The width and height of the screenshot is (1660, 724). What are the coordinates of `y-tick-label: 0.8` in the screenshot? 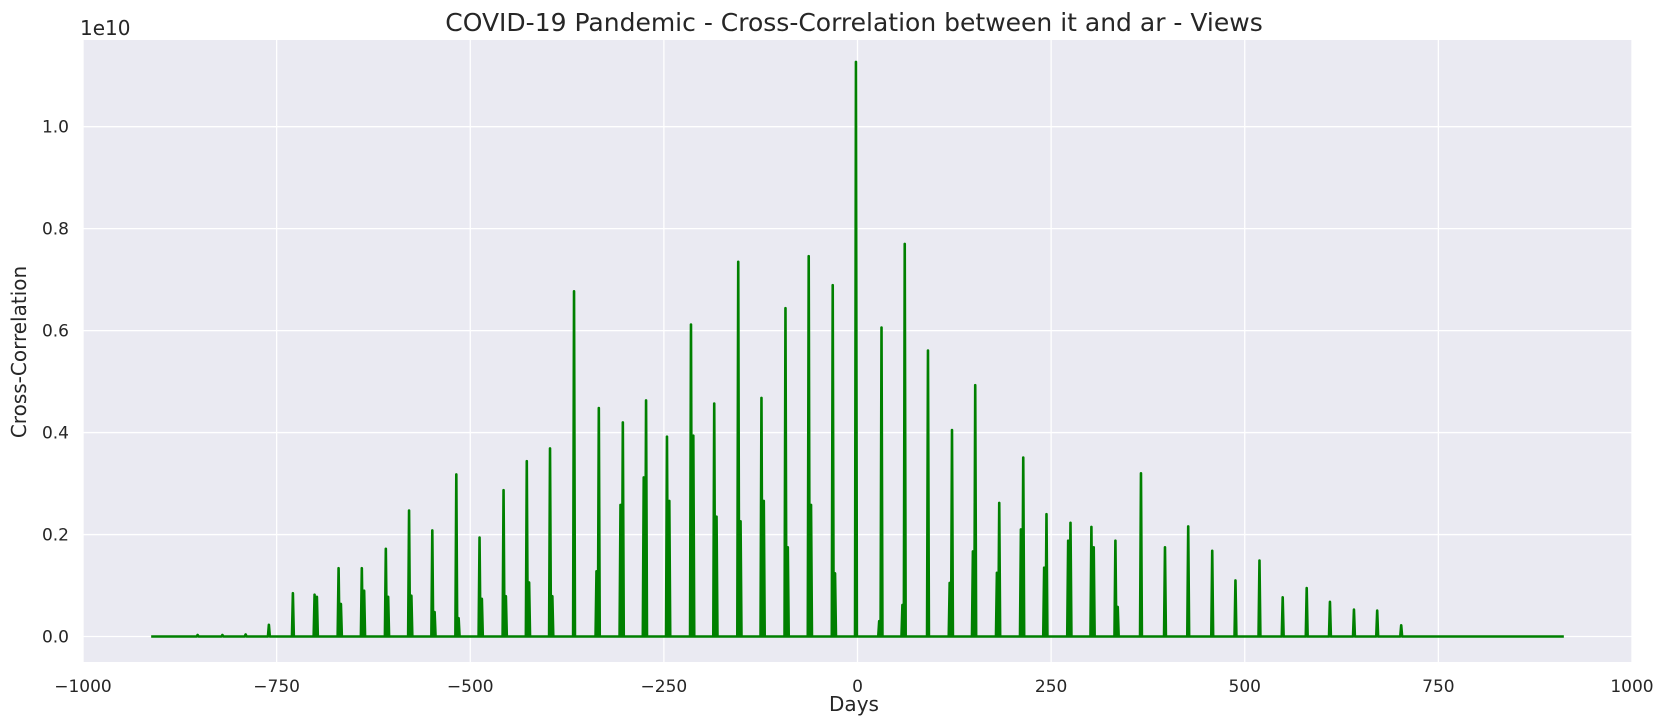 It's located at (55, 230).